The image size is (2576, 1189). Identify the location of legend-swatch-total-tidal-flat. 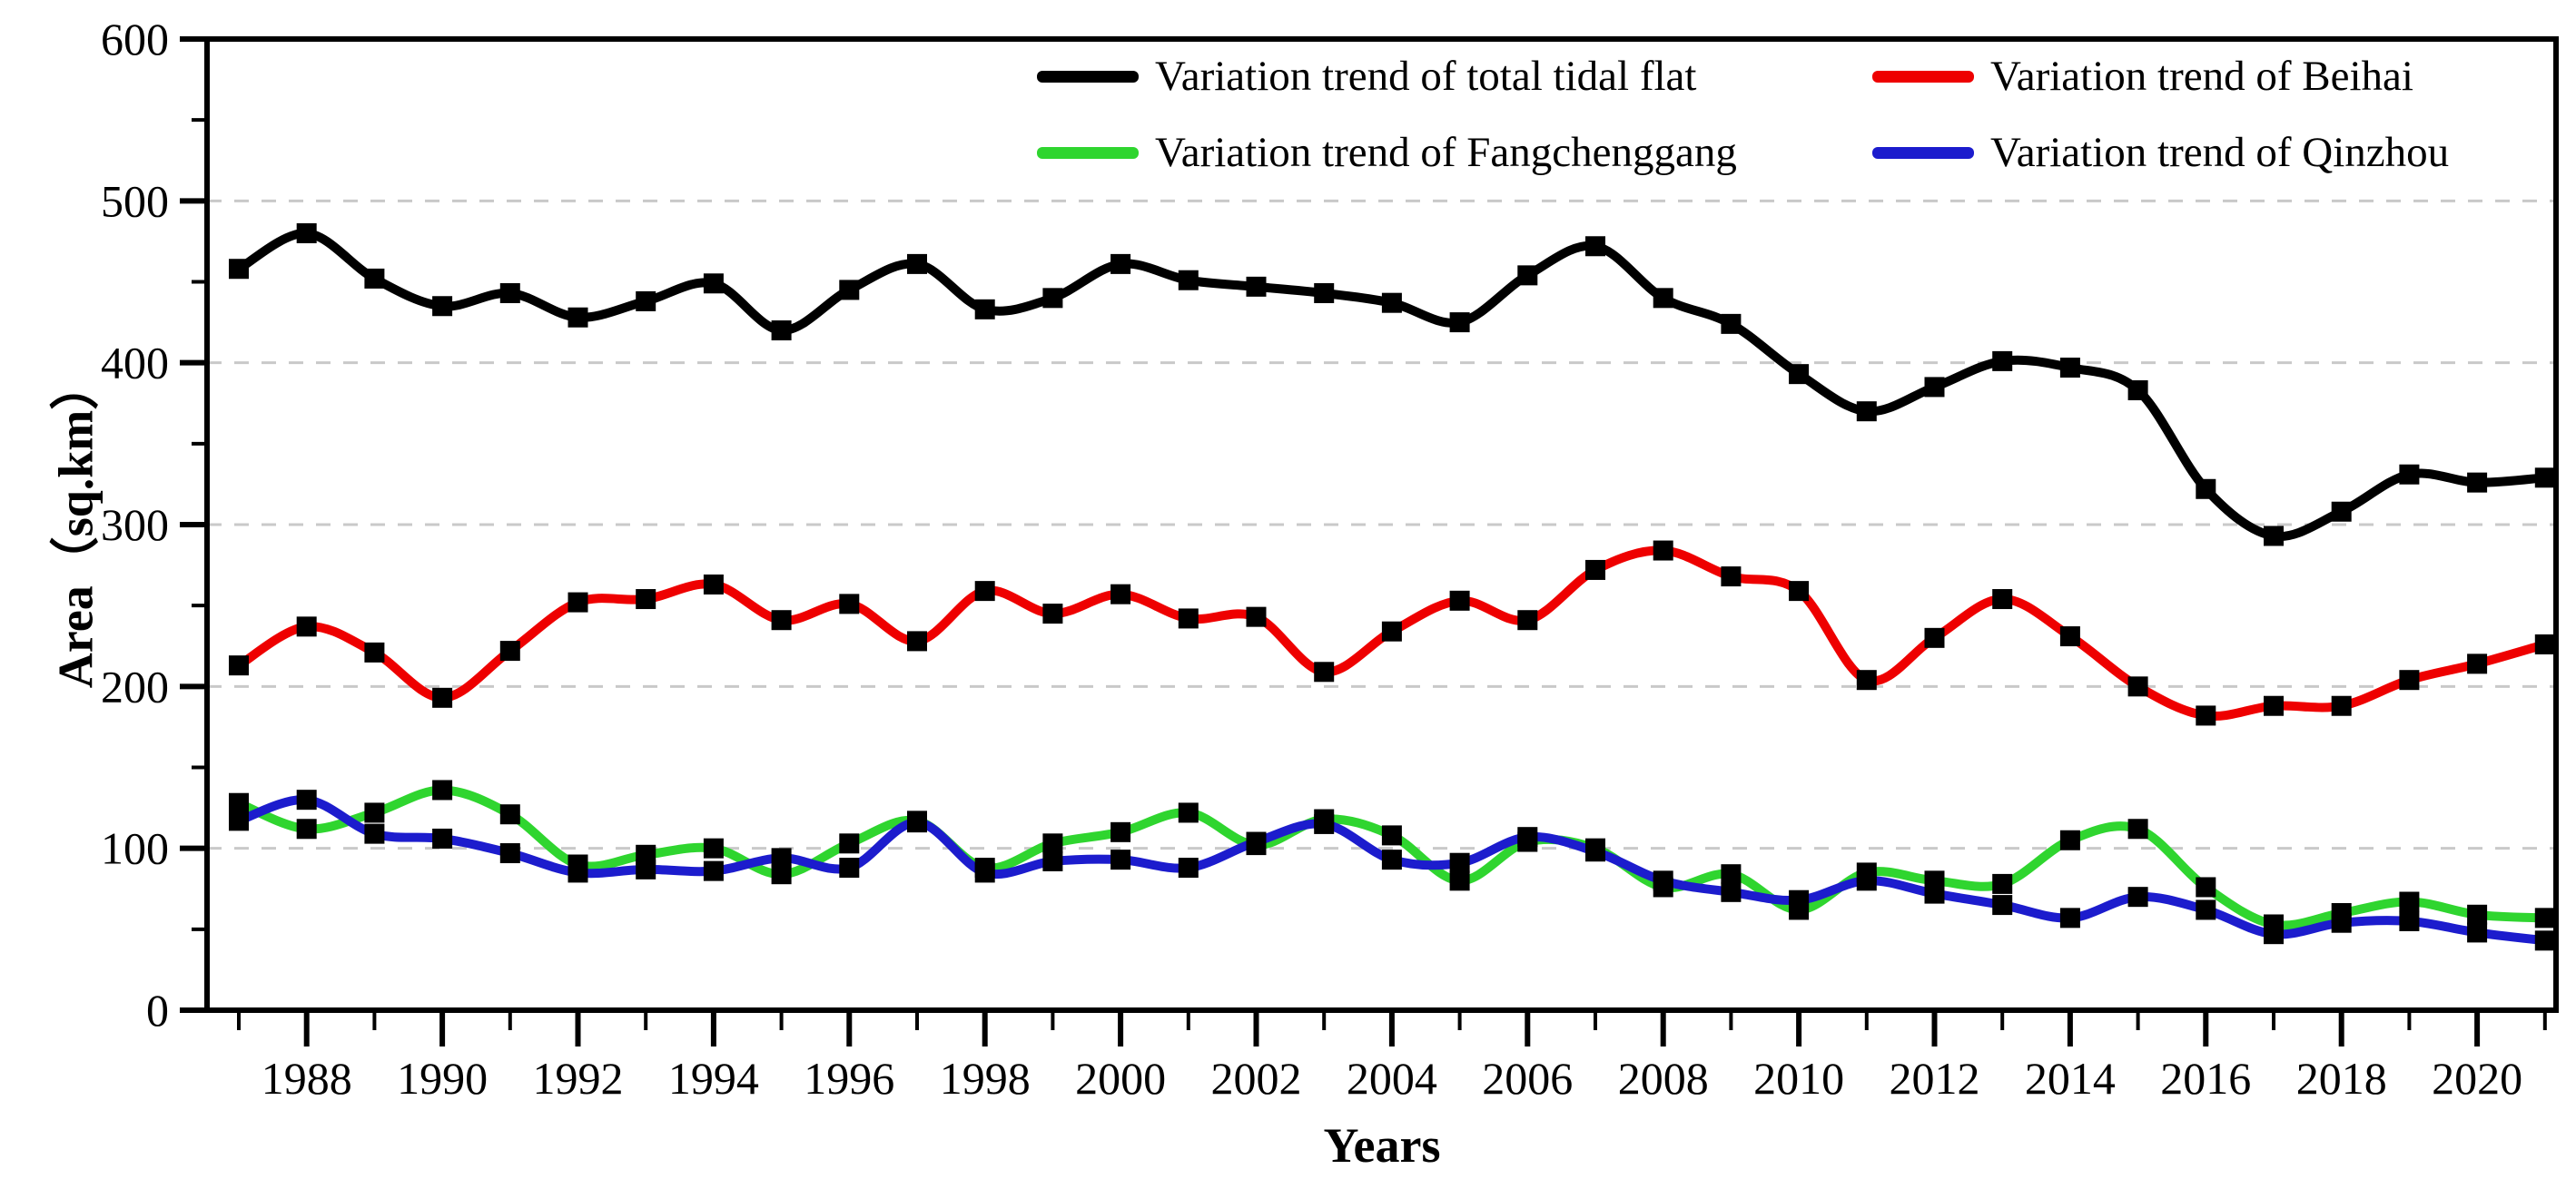
(1088, 76).